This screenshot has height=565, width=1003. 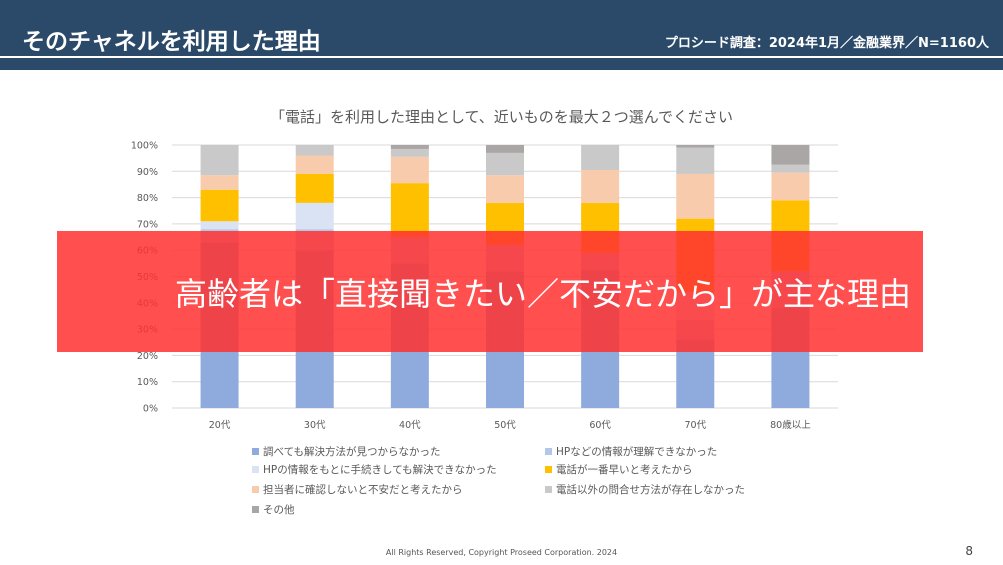 What do you see at coordinates (695, 425) in the screenshot?
I see `x-tick-label: 70代` at bounding box center [695, 425].